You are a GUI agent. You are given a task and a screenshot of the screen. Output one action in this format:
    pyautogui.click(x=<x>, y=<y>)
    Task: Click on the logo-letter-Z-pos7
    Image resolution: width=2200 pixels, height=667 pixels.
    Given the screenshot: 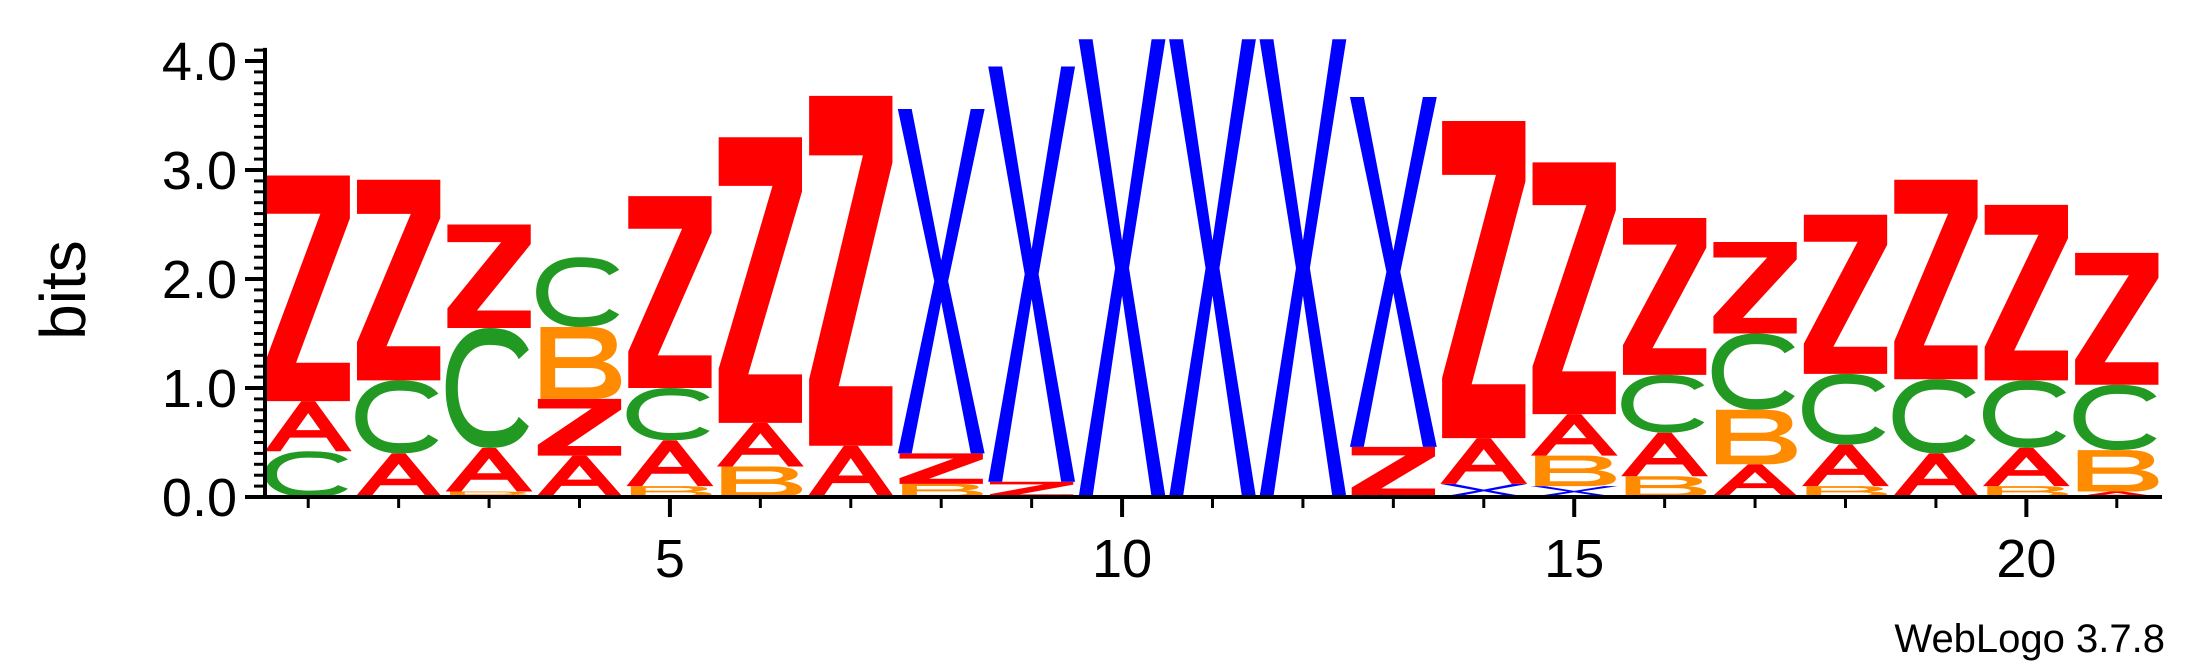 What is the action you would take?
    pyautogui.click(x=851, y=270)
    